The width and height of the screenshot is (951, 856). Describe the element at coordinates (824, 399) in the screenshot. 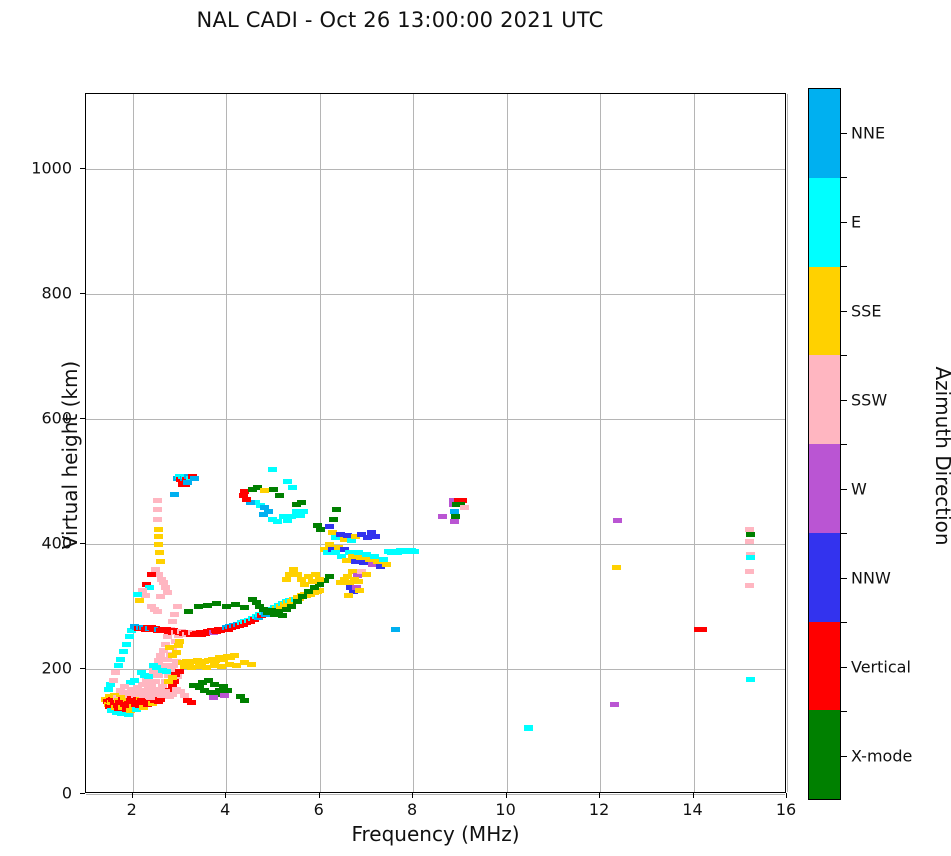

I see `colorbar-segment-ssw` at that location.